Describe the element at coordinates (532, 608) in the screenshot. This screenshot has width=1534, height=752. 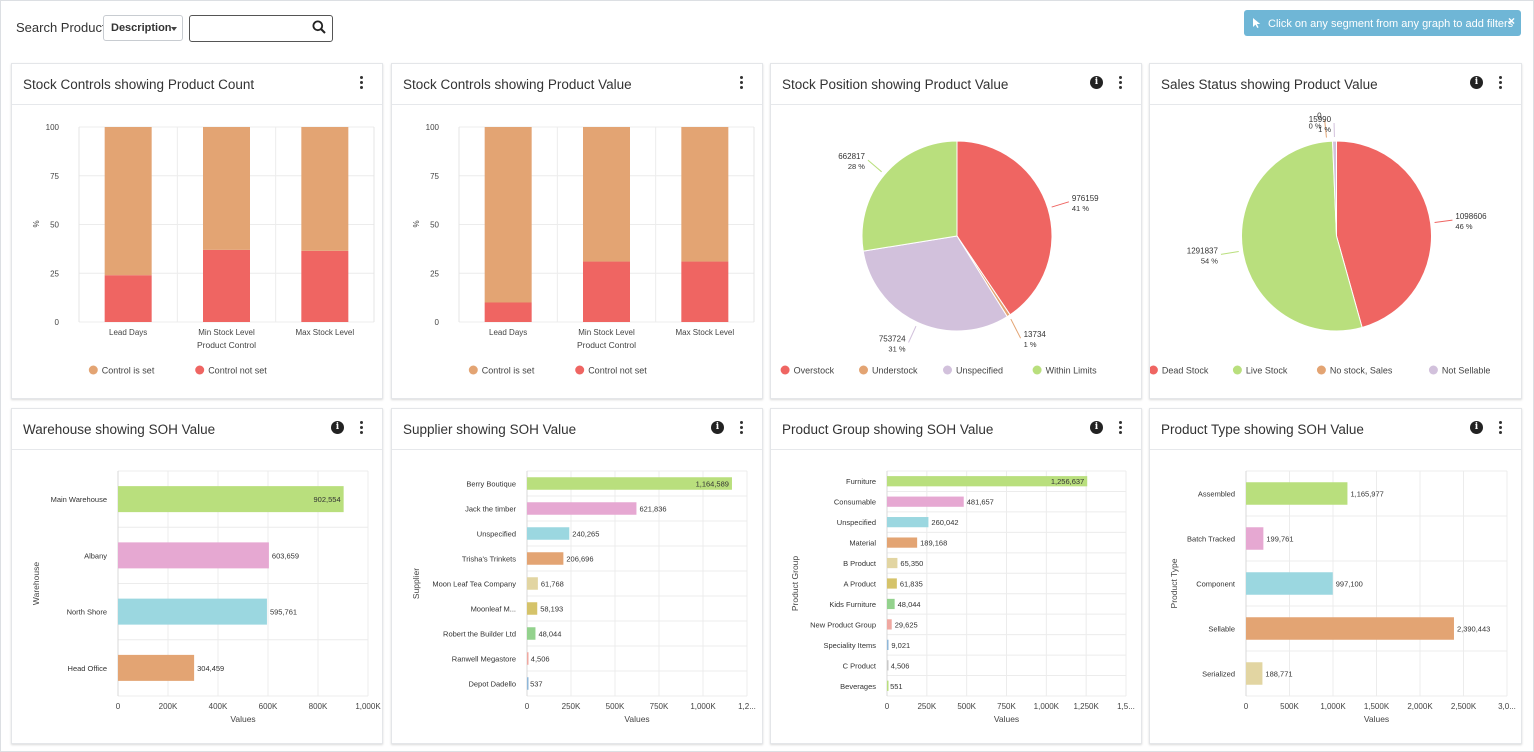
I see `bar-moonleaf-m` at that location.